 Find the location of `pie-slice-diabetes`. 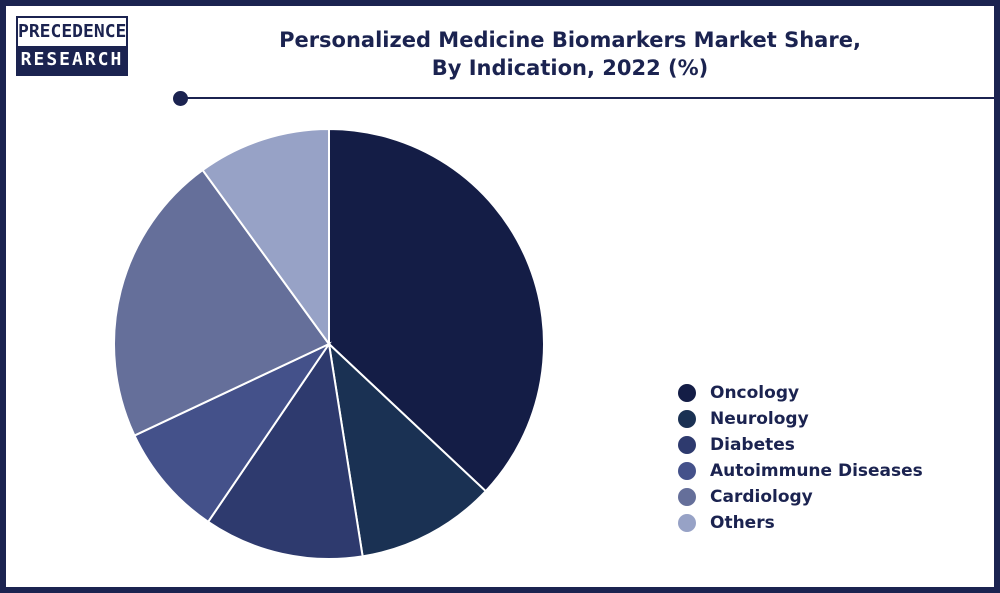

pie-slice-diabetes is located at coordinates (285, 450).